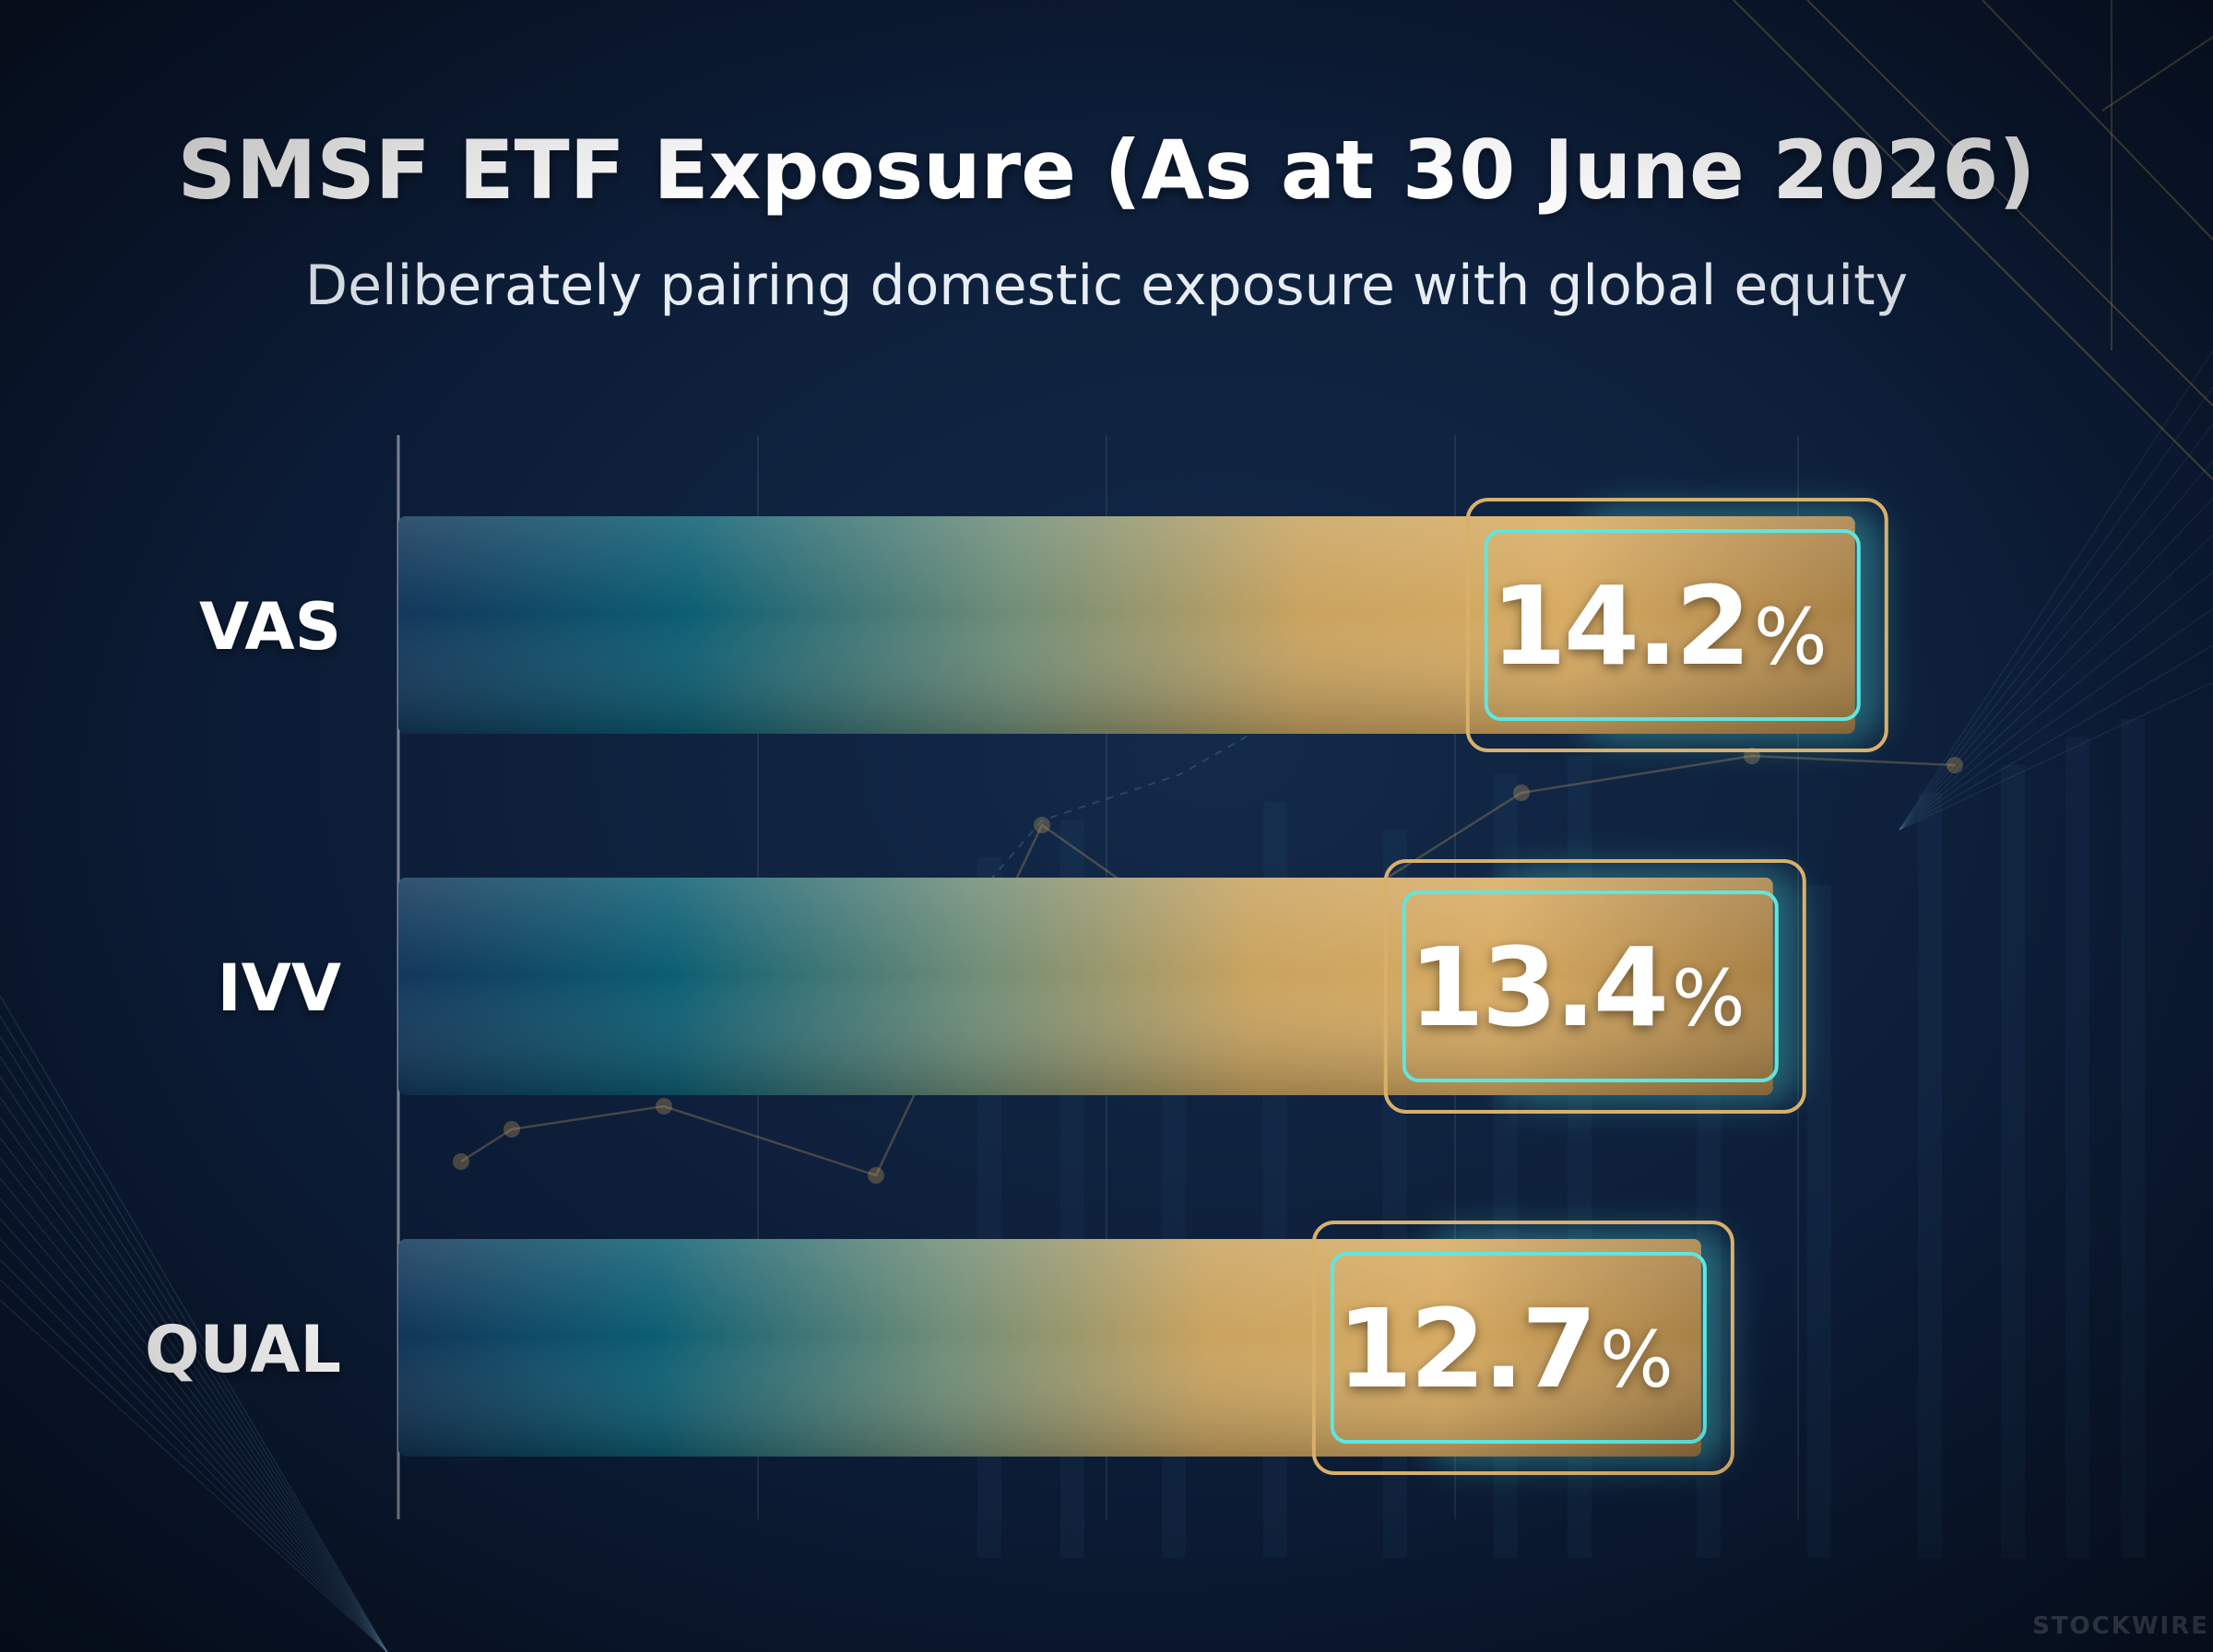 Image resolution: width=2213 pixels, height=1652 pixels. Describe the element at coordinates (1102, 986) in the screenshot. I see `bar-ivv: 13.4%` at that location.